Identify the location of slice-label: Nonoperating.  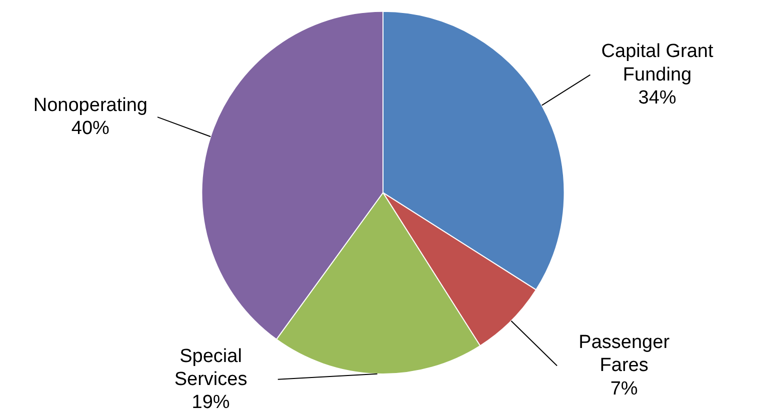
(90, 105).